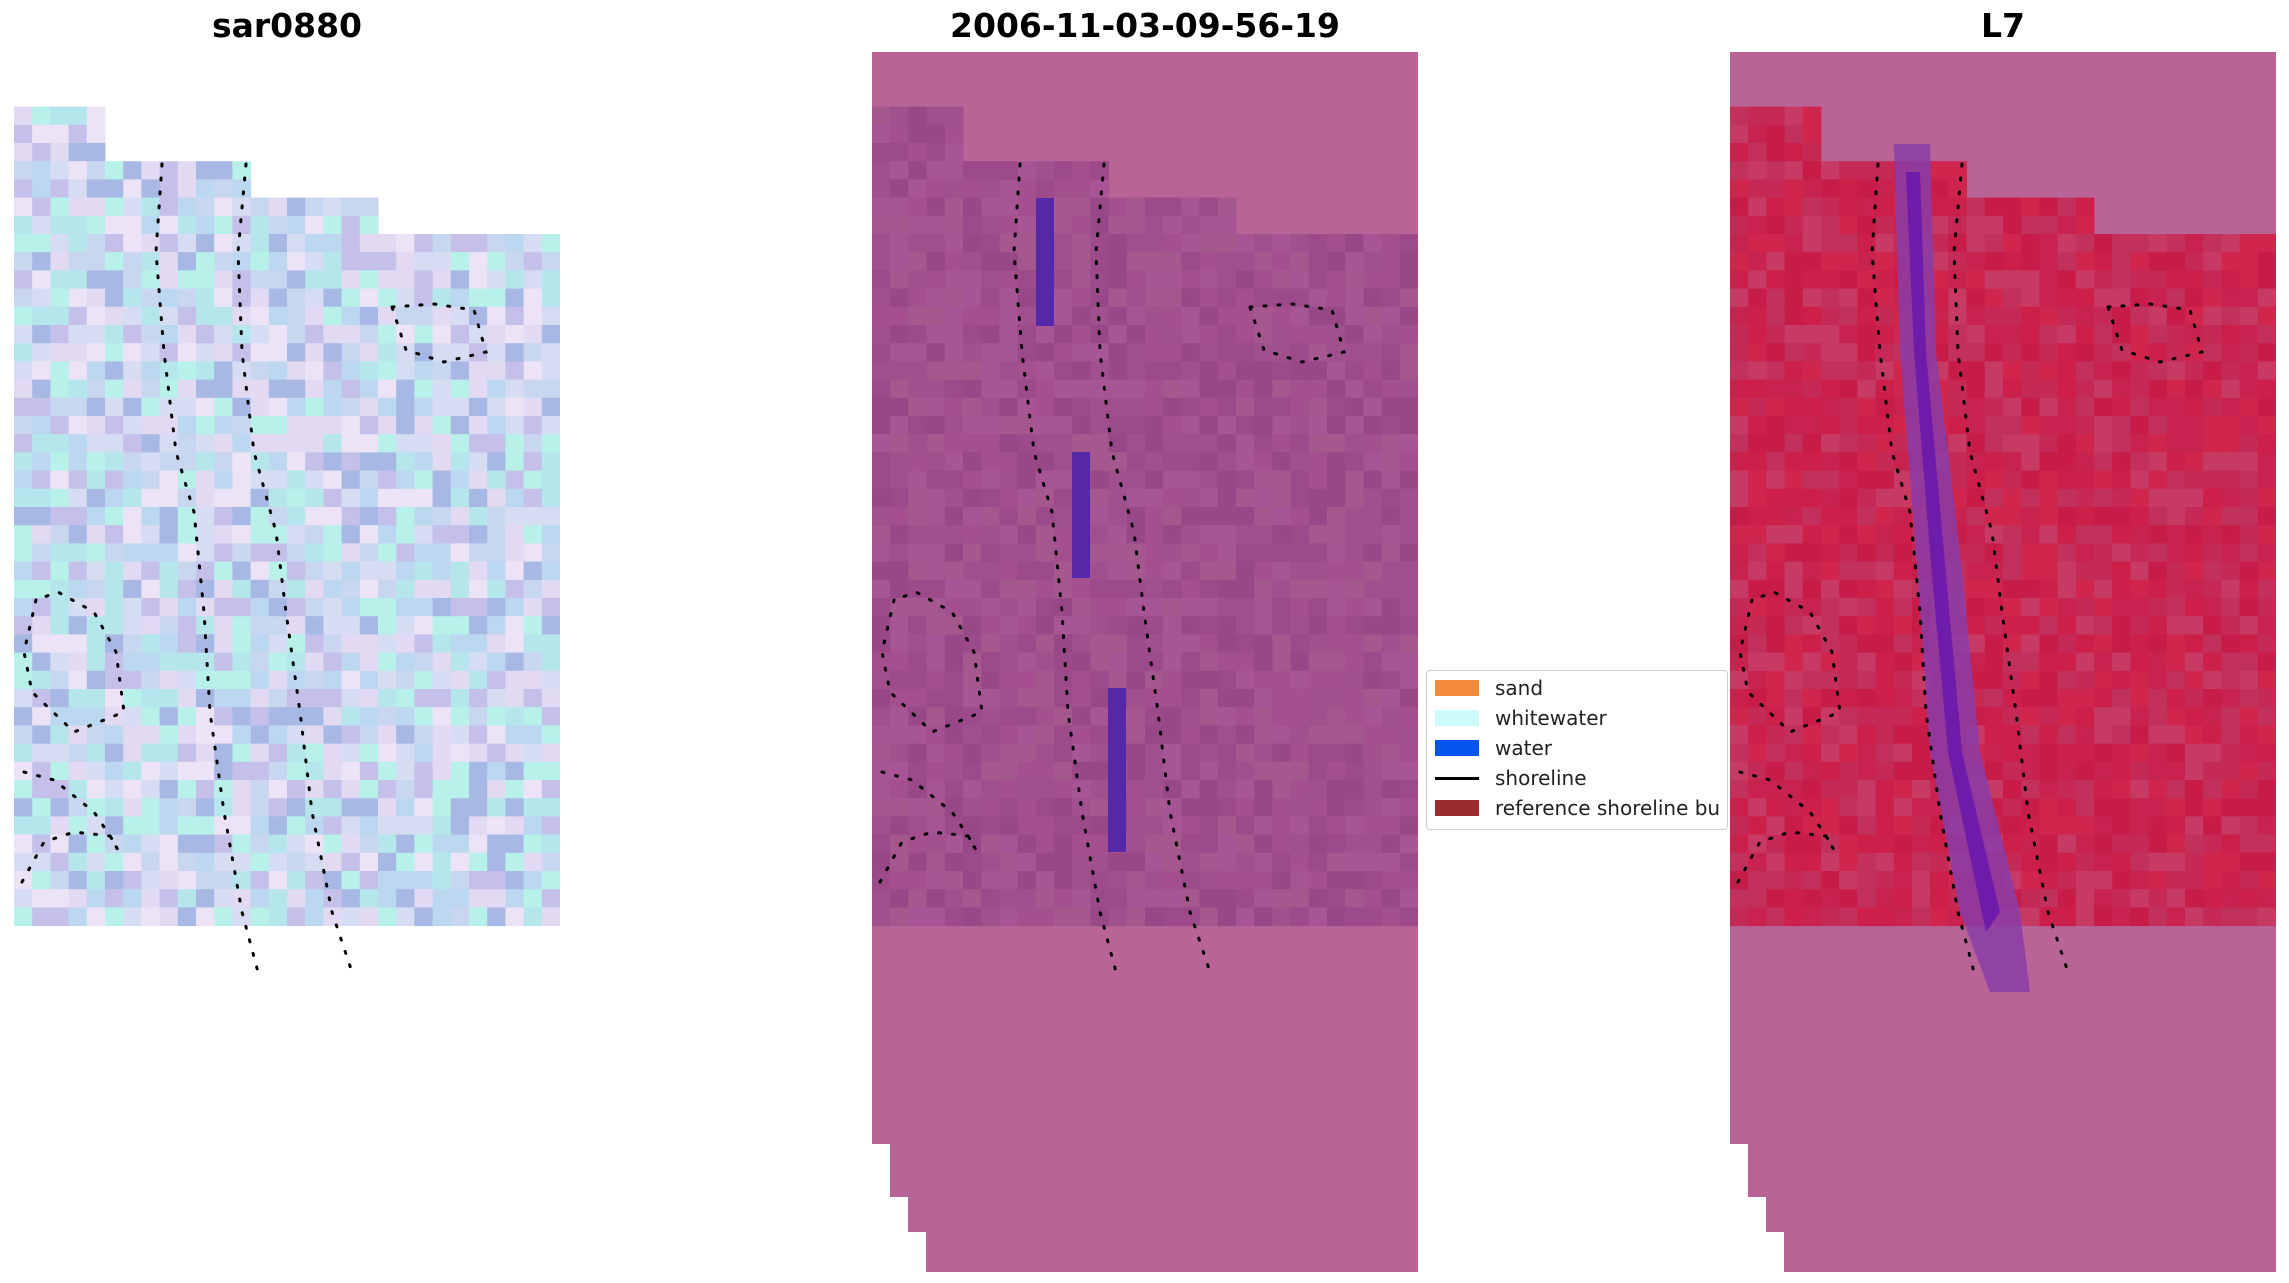  Describe the element at coordinates (1519, 688) in the screenshot. I see `legend-label: sand` at that location.